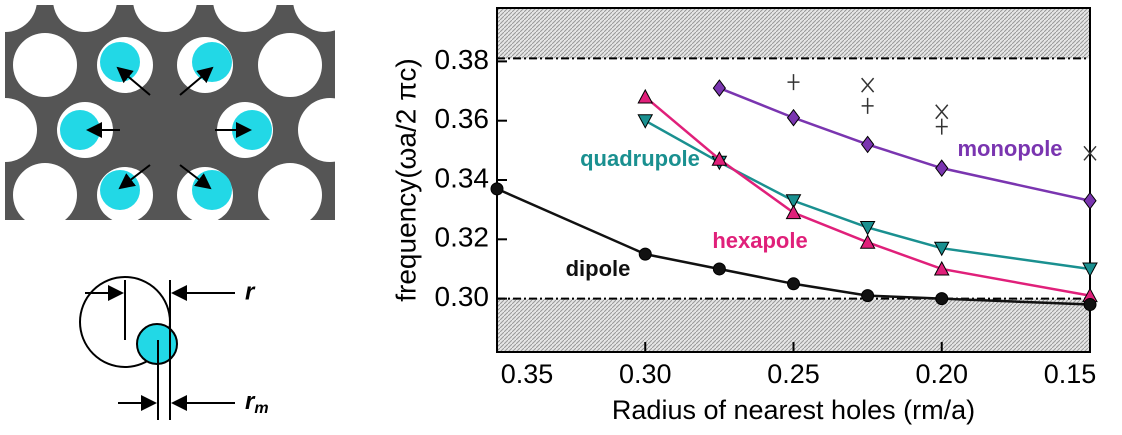 The width and height of the screenshot is (1122, 435). What do you see at coordinates (527, 374) in the screenshot?
I see `x-tick-label: 0.35` at bounding box center [527, 374].